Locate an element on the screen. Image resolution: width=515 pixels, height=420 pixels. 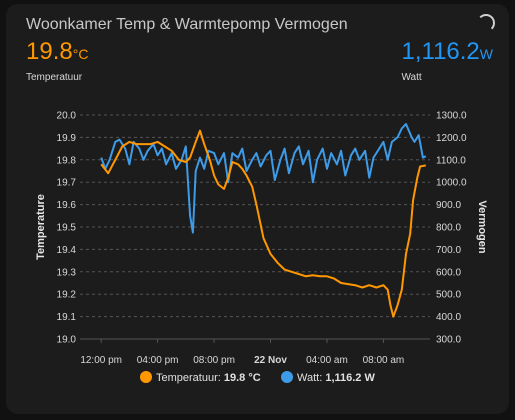
y-tick-label-left: 19.9 is located at coordinates (67, 138).